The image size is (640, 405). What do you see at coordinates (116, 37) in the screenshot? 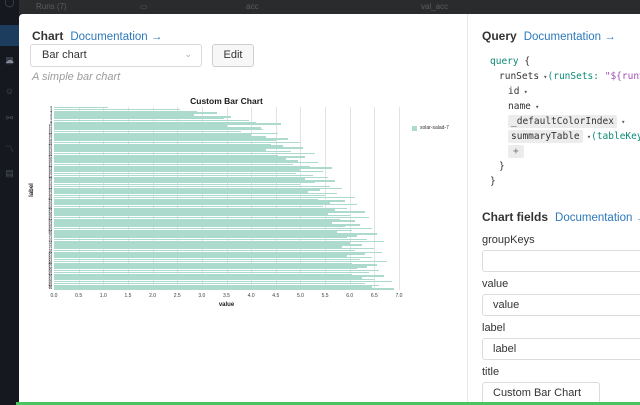
I see `chart-doc-link: Documentation →` at bounding box center [116, 37].